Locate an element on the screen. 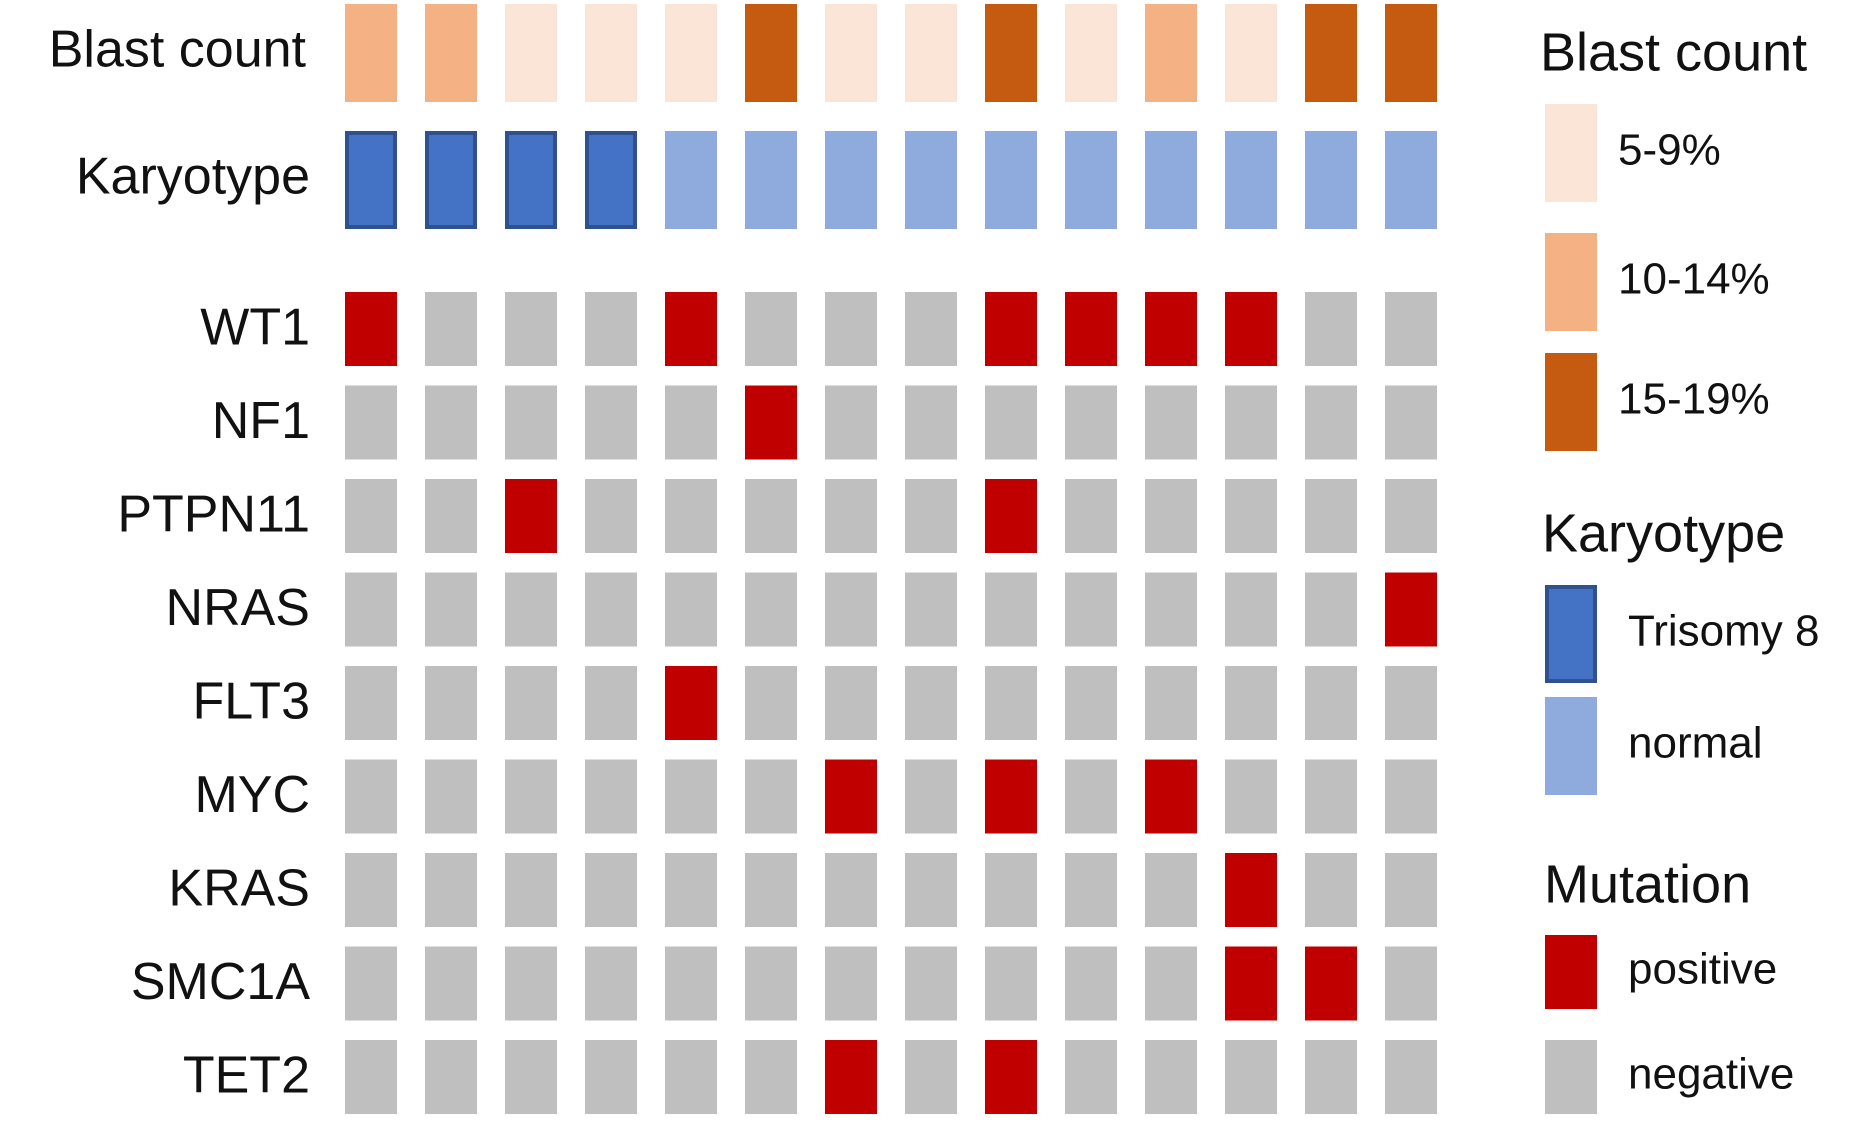 The width and height of the screenshot is (1867, 1126). gene-label: NRAS is located at coordinates (238, 608).